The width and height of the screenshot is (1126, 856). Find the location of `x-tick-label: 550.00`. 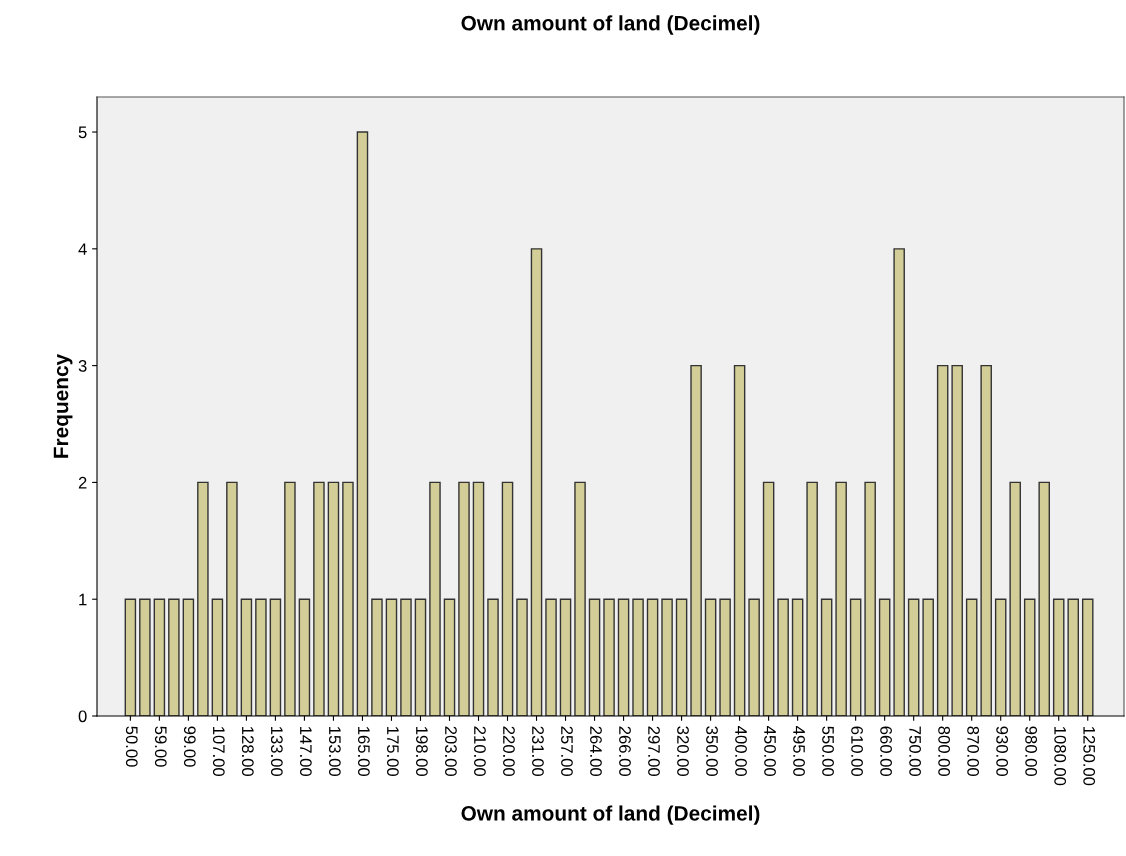

x-tick-label: 550.00 is located at coordinates (828, 751).